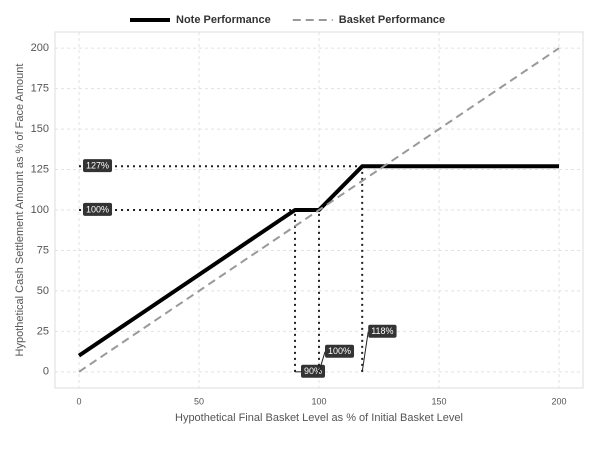 The image size is (600, 450). Describe the element at coordinates (43, 250) in the screenshot. I see `y-tick-label: 75` at that location.